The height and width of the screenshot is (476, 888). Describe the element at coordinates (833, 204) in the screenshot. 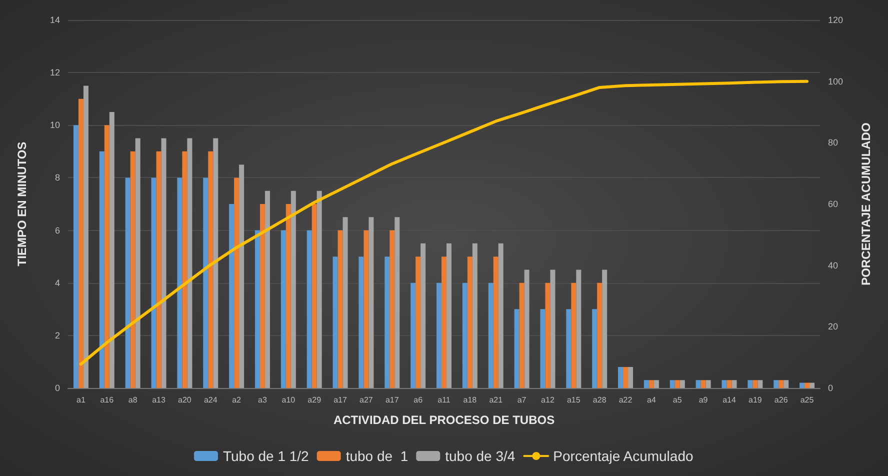

I see `y2-tick-label: 60` at that location.